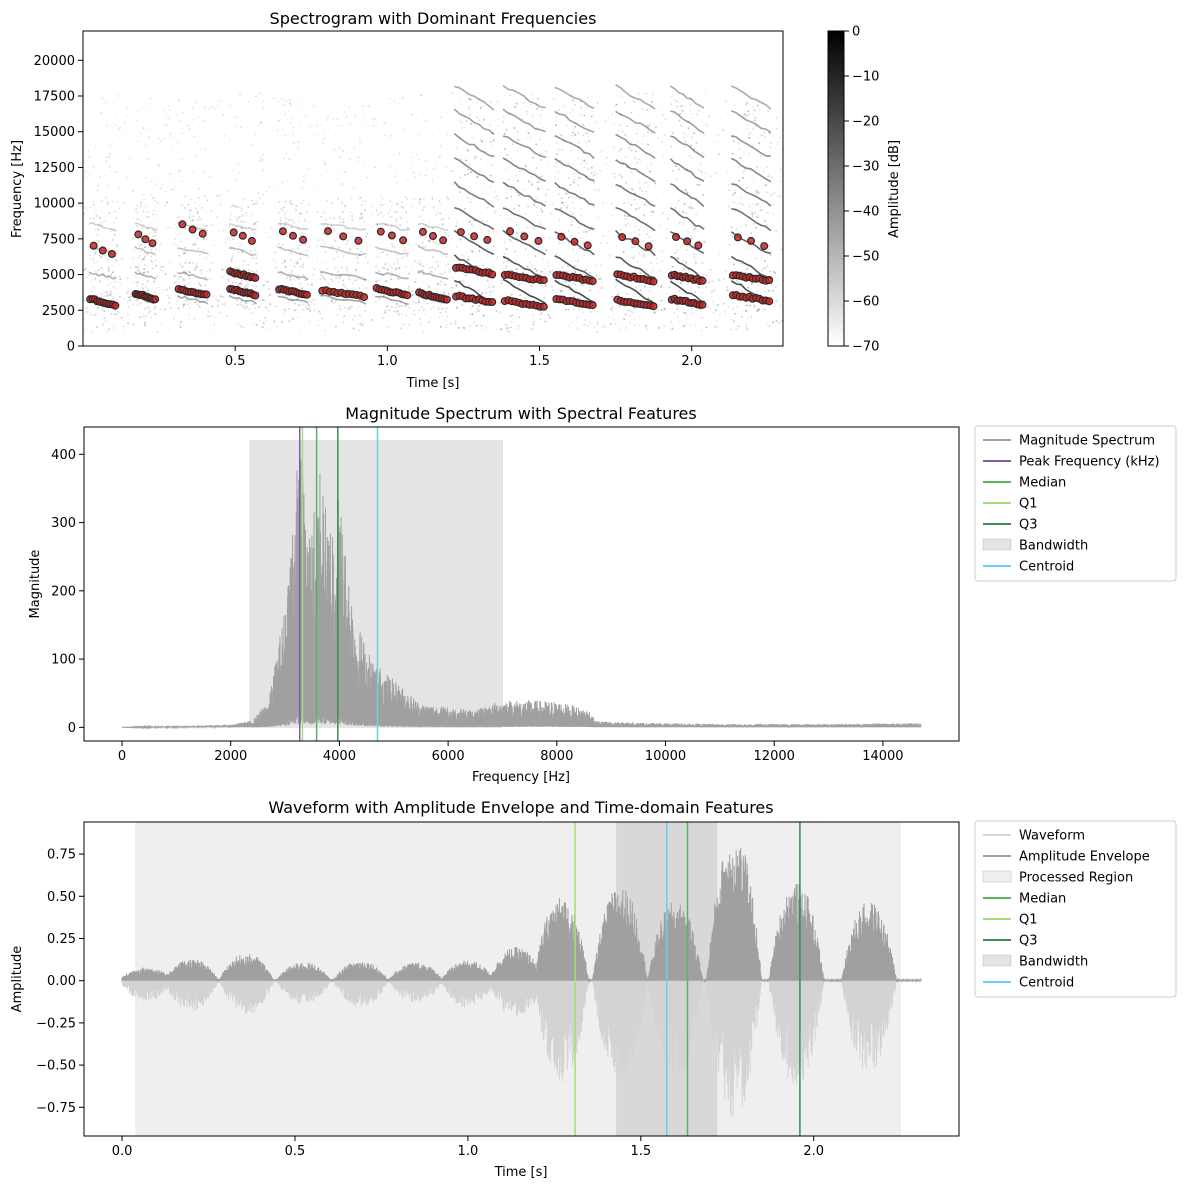 This screenshot has width=1185, height=1189. What do you see at coordinates (422, 231) in the screenshot?
I see `dominant-frequency-point` at bounding box center [422, 231].